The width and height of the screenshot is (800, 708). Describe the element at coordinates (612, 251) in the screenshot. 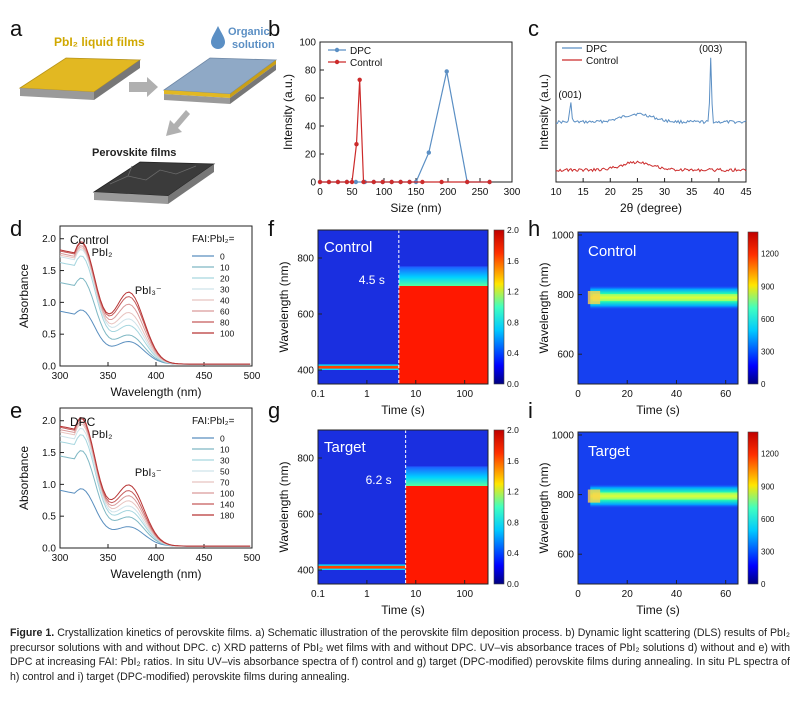

I see `sample-label: Control` at that location.